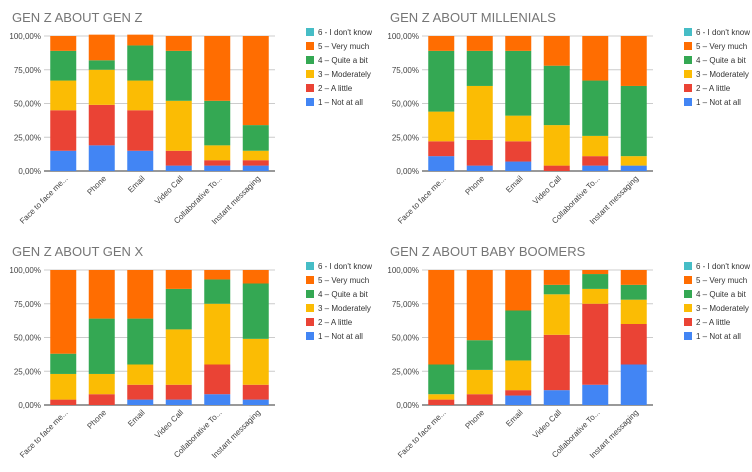  What do you see at coordinates (514, 418) in the screenshot?
I see `x-tick-label: Email` at bounding box center [514, 418].